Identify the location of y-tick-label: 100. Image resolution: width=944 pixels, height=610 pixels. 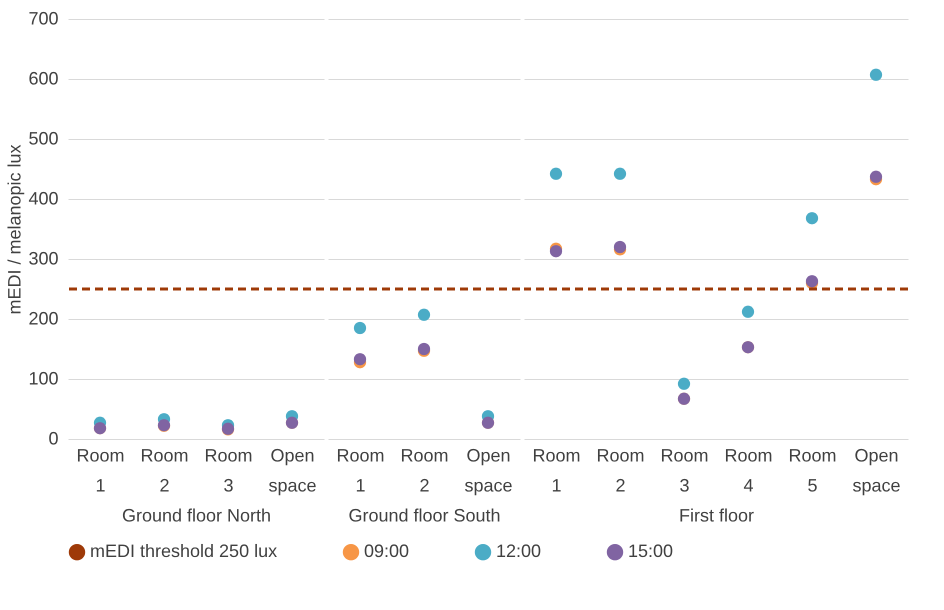
(43, 378).